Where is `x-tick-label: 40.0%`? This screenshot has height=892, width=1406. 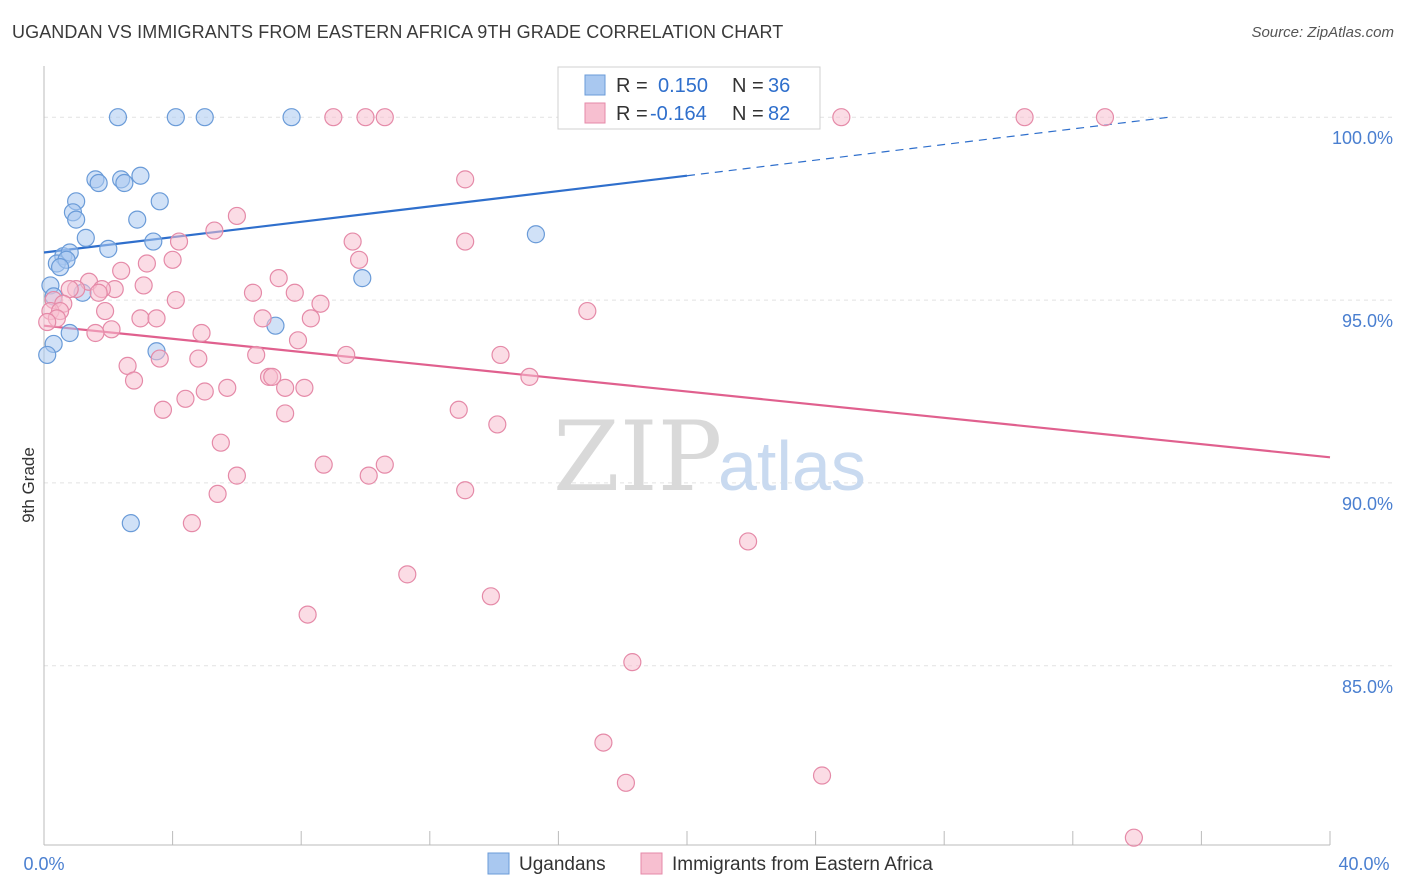
x-tick-label: 40.0% is located at coordinates (1363, 864).